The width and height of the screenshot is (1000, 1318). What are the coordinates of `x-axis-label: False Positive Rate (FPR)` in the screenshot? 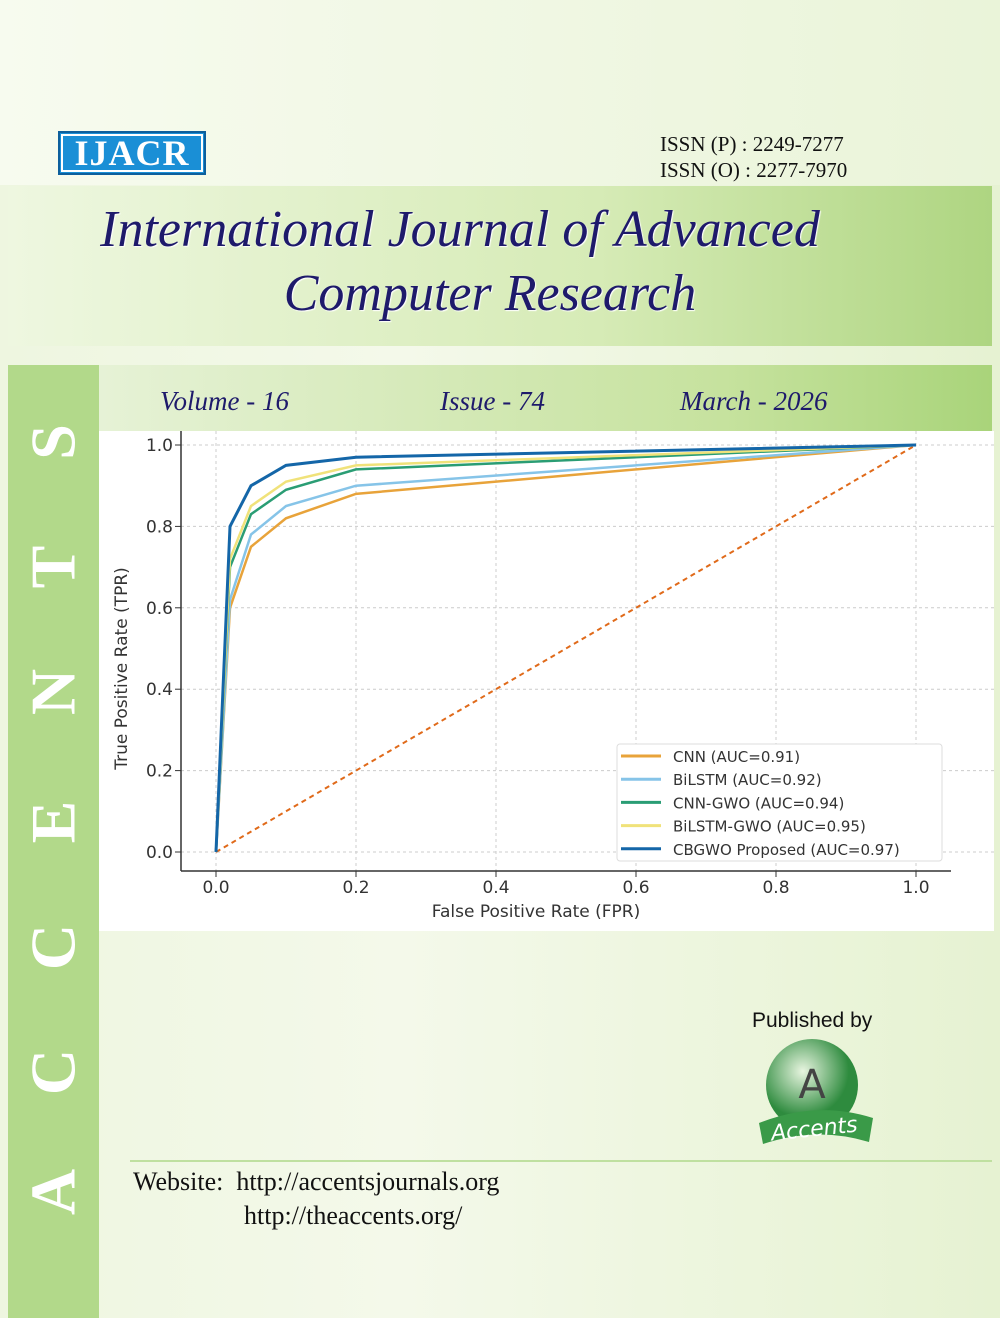 It's located at (536, 912).